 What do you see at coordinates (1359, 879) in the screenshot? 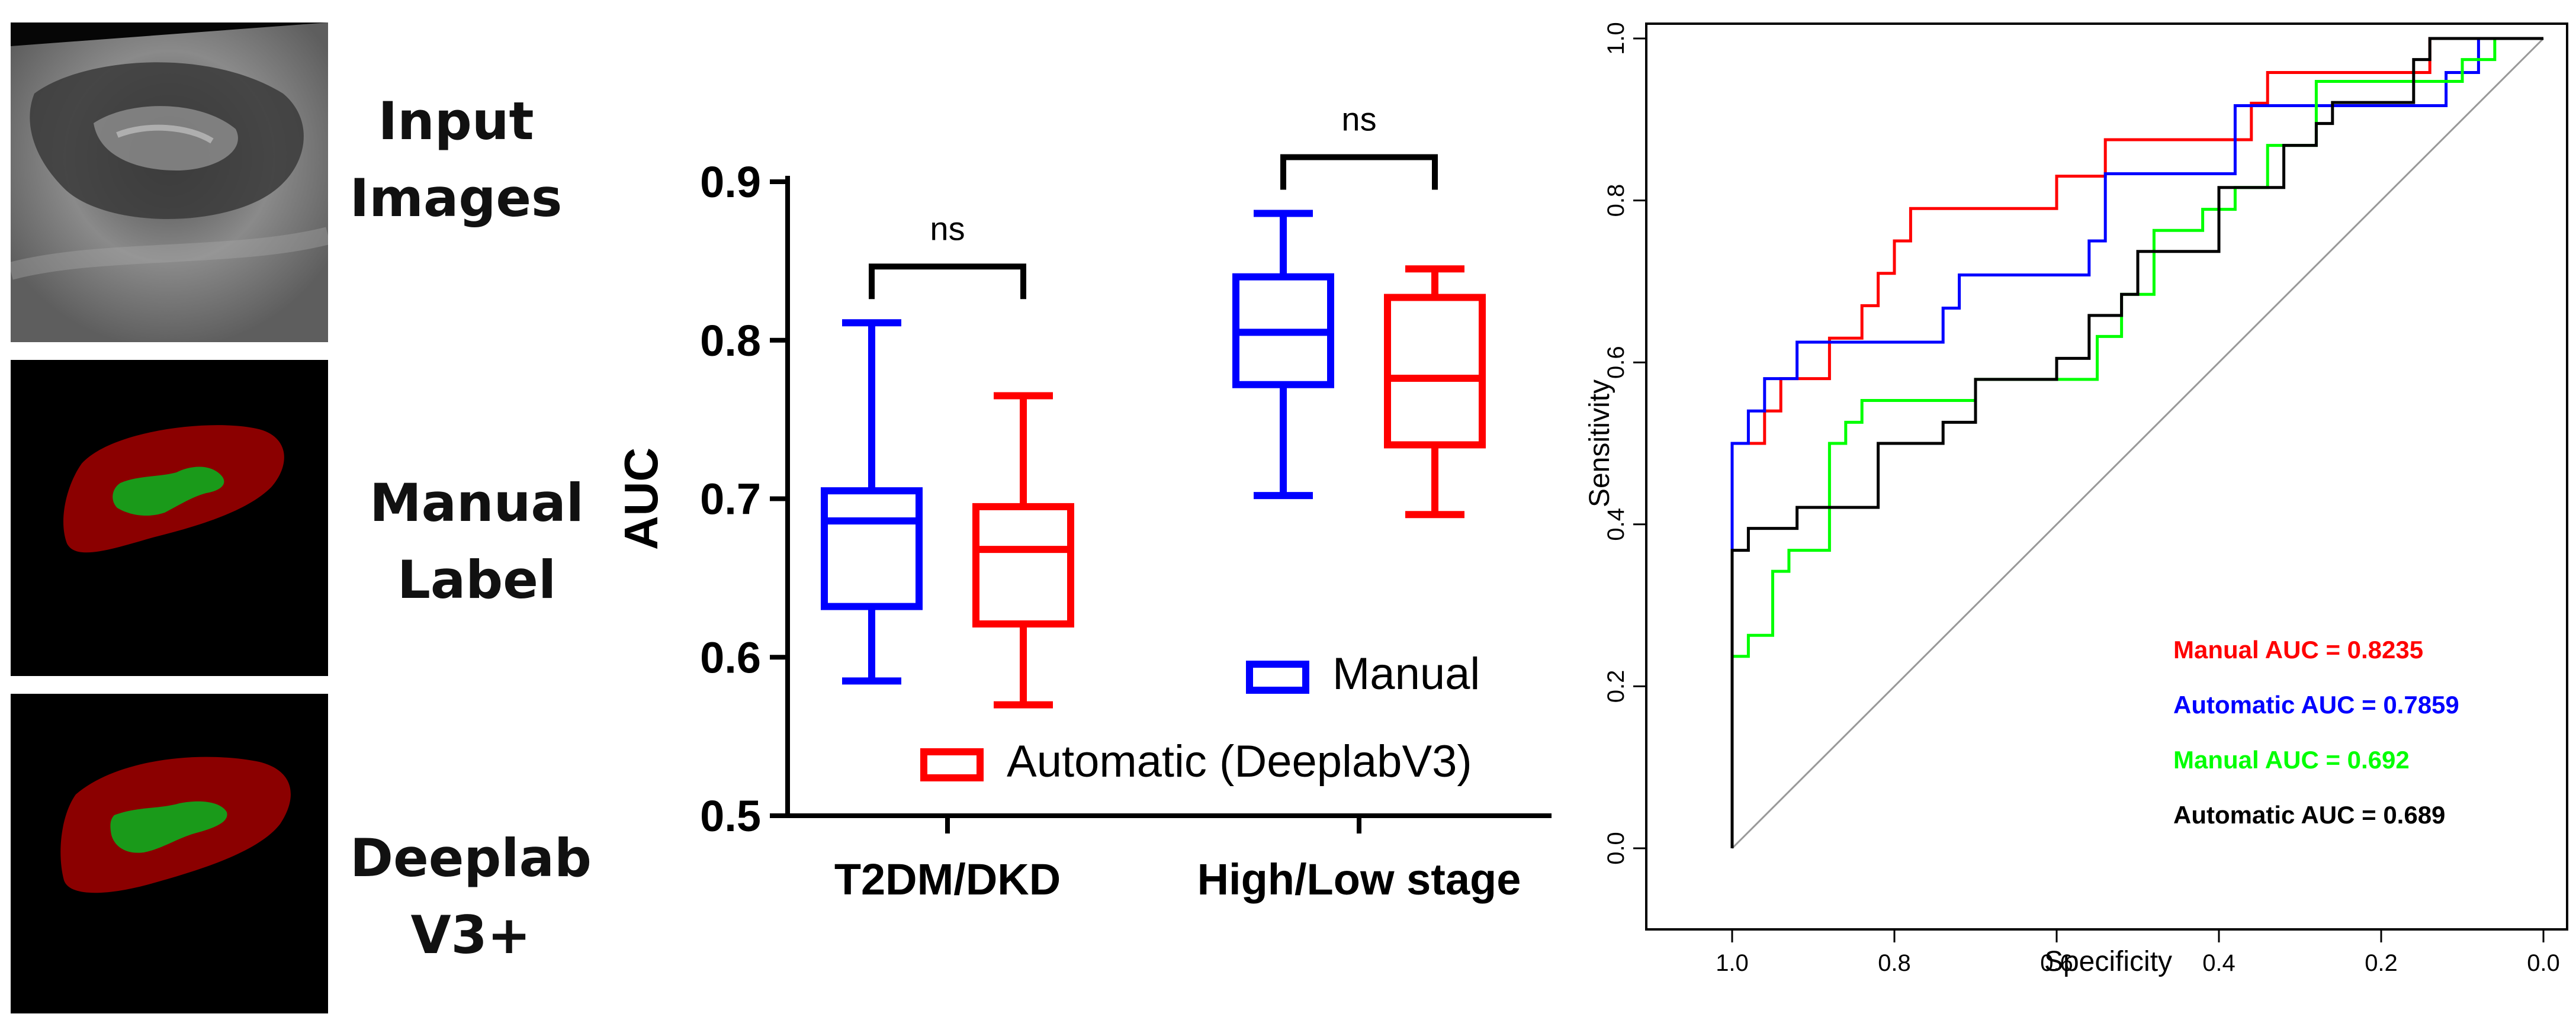
I see `x-tick-label: High/Low stage` at bounding box center [1359, 879].